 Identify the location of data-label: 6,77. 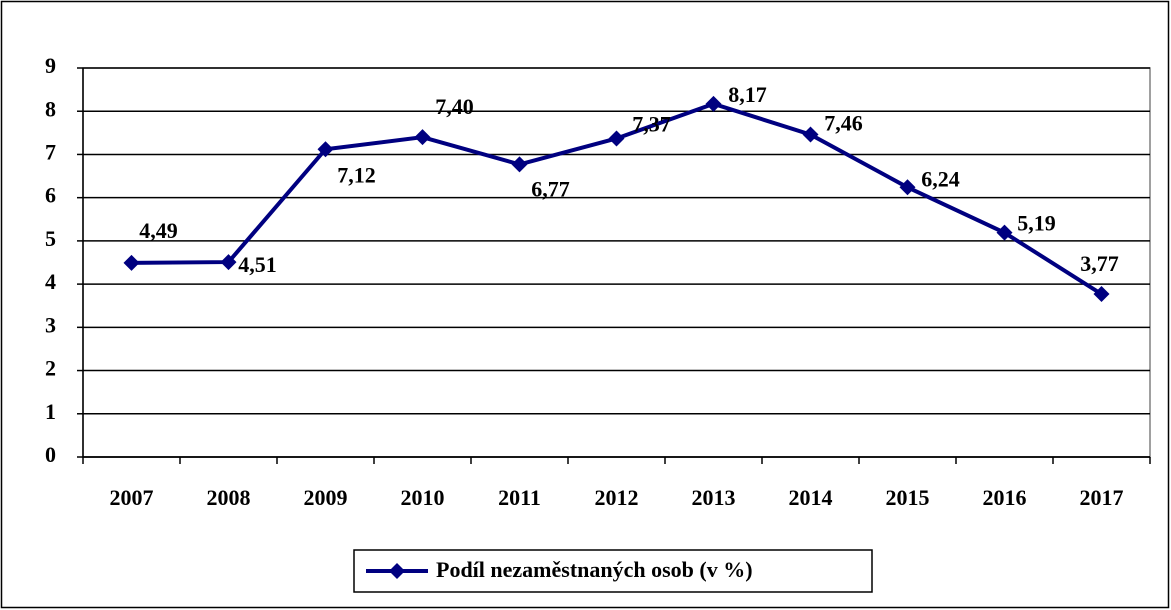
(550, 188).